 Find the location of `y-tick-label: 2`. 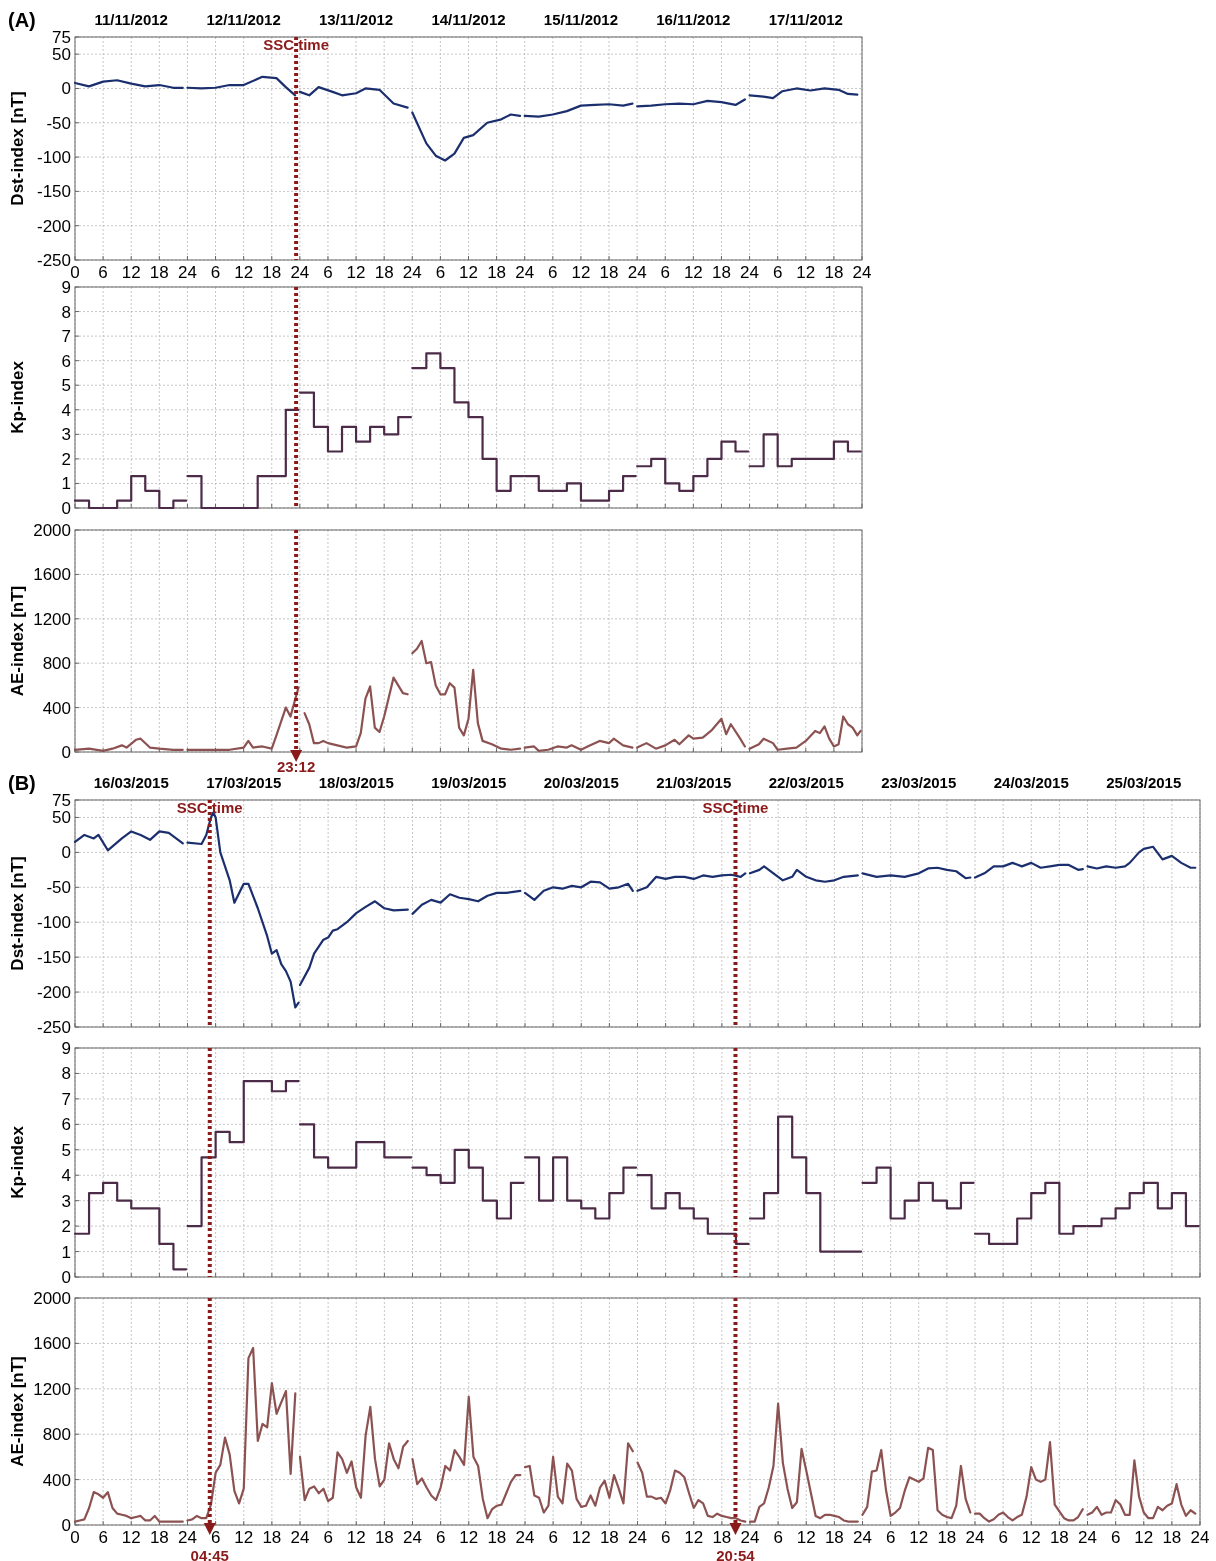

y-tick-label: 2 is located at coordinates (66, 1227).